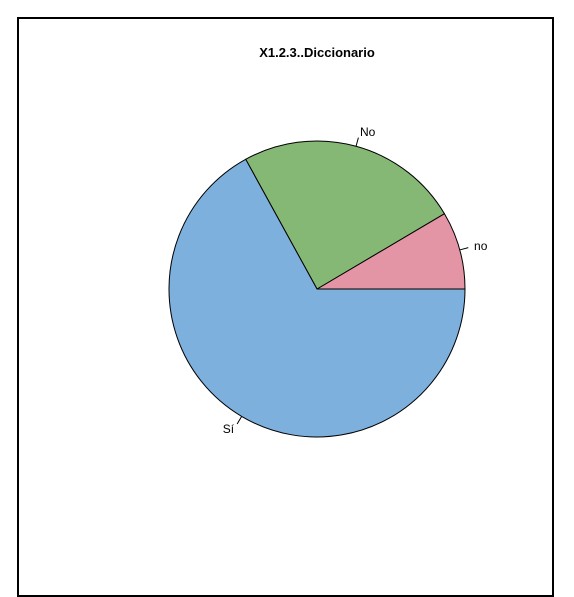 The height and width of the screenshot is (597, 574). Describe the element at coordinates (368, 132) in the screenshot. I see `pie-slice-label: No` at that location.